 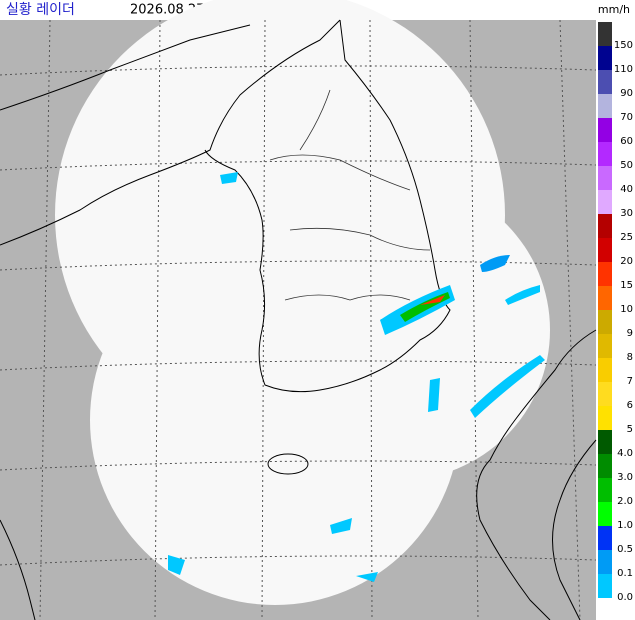 What do you see at coordinates (626, 285) in the screenshot?
I see `legend-label: 15` at bounding box center [626, 285].